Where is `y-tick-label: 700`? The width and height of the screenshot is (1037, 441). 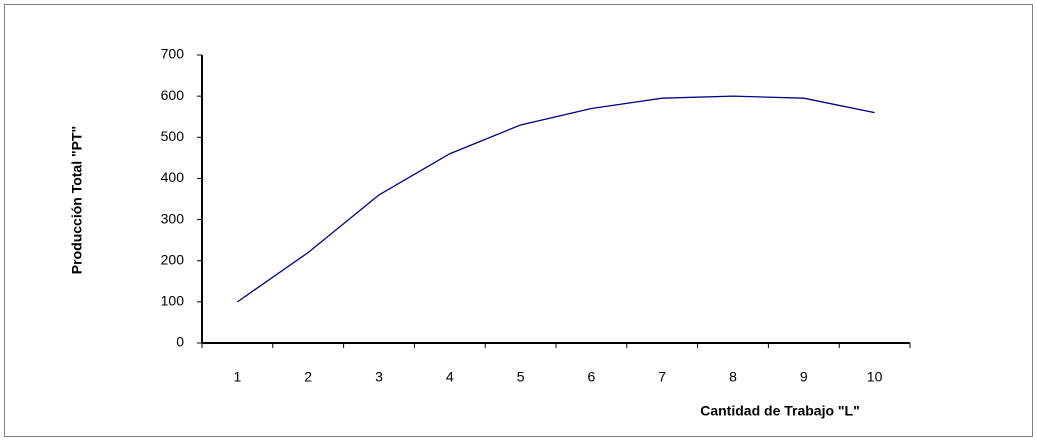 y-tick-label: 700 is located at coordinates (173, 54).